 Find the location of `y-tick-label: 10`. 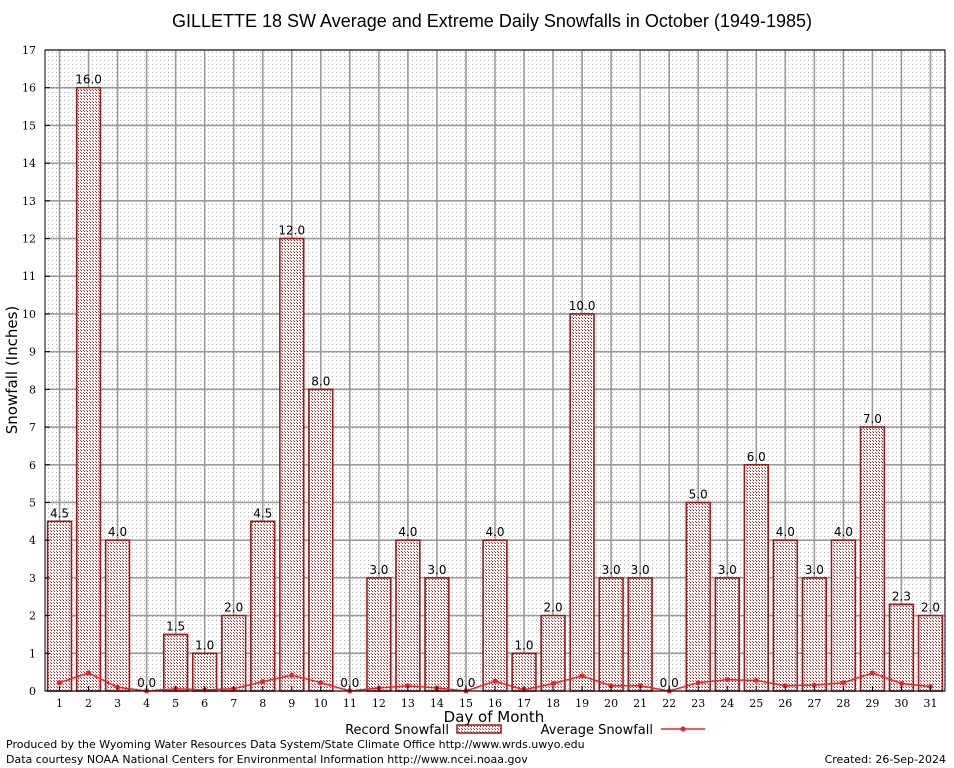

y-tick-label: 10 is located at coordinates (29, 314).